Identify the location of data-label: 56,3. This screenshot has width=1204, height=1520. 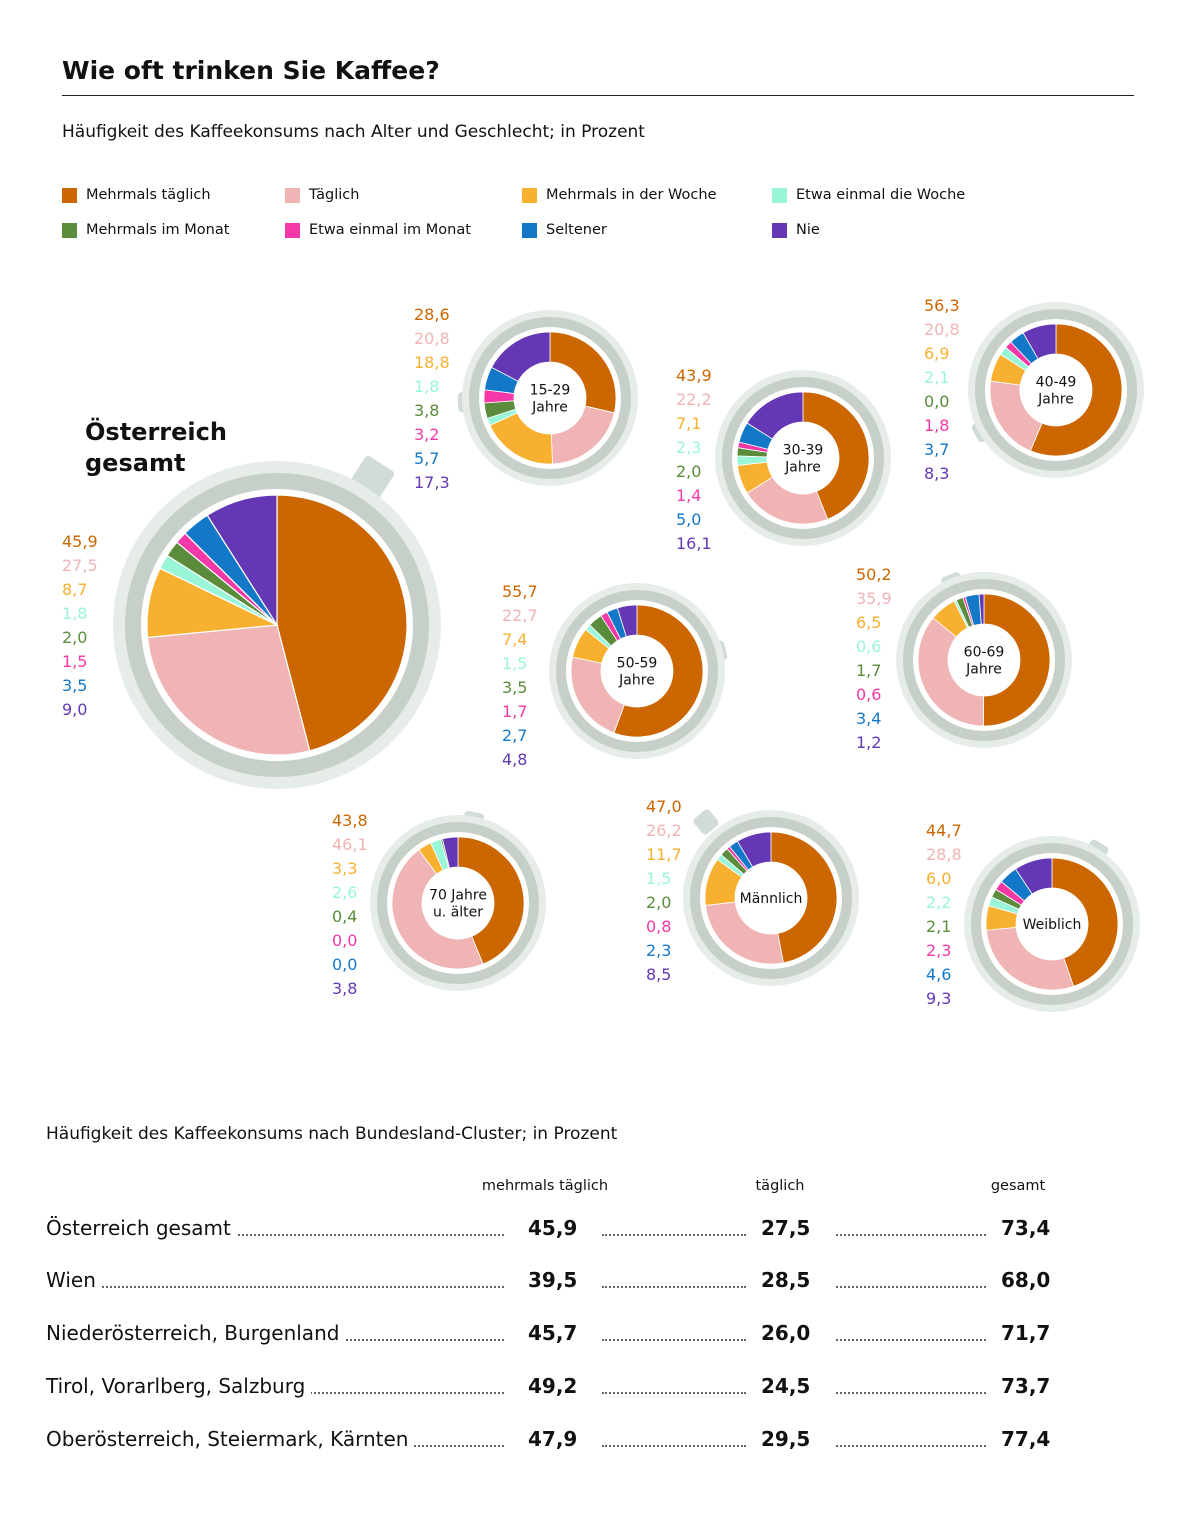
(942, 305).